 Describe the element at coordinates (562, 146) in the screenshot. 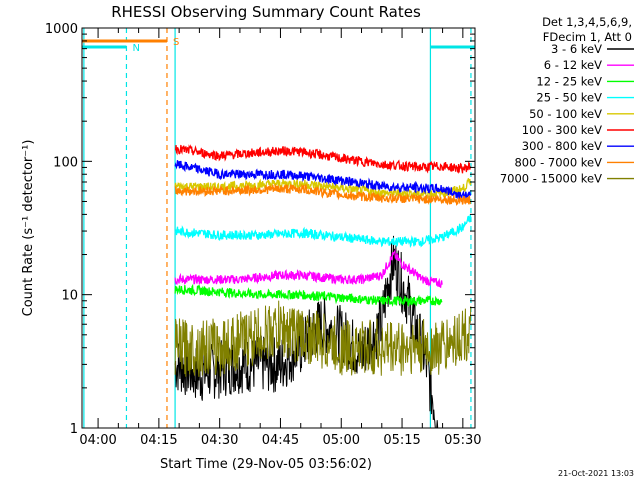

I see `legend-entry-6: 300 - 800 keV` at that location.